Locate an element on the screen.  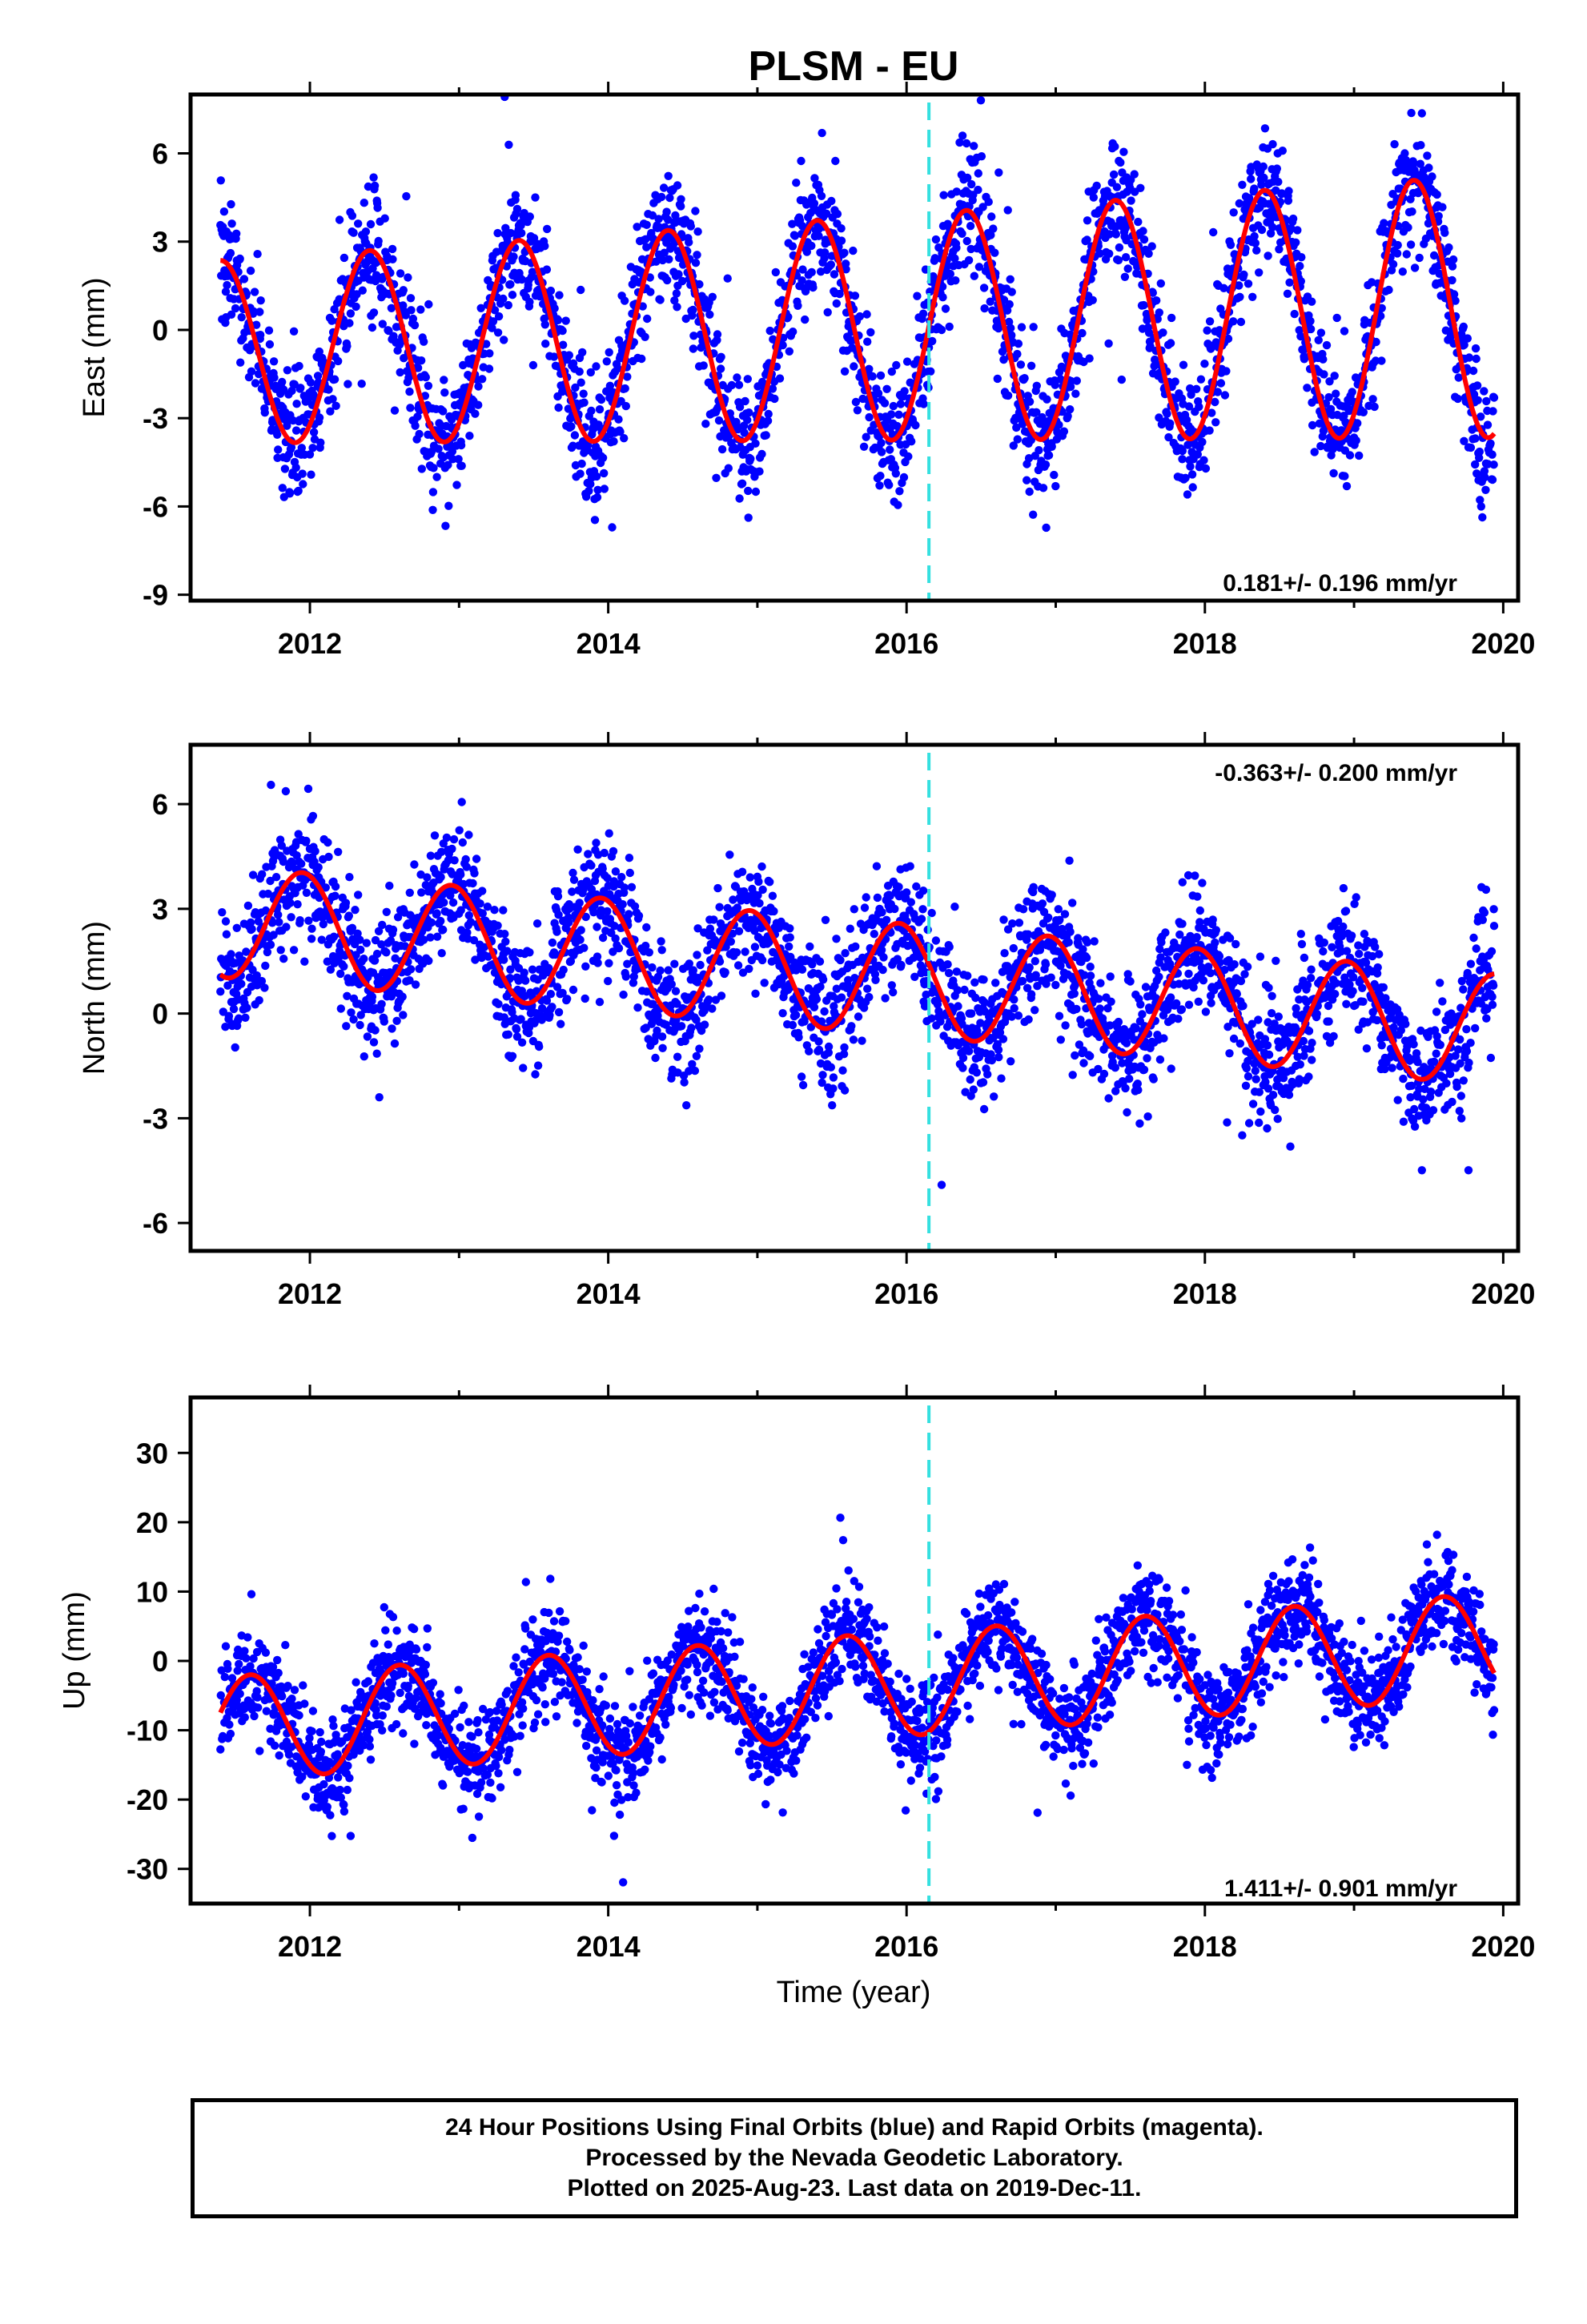
x-tick-label: 2014 is located at coordinates (609, 644).